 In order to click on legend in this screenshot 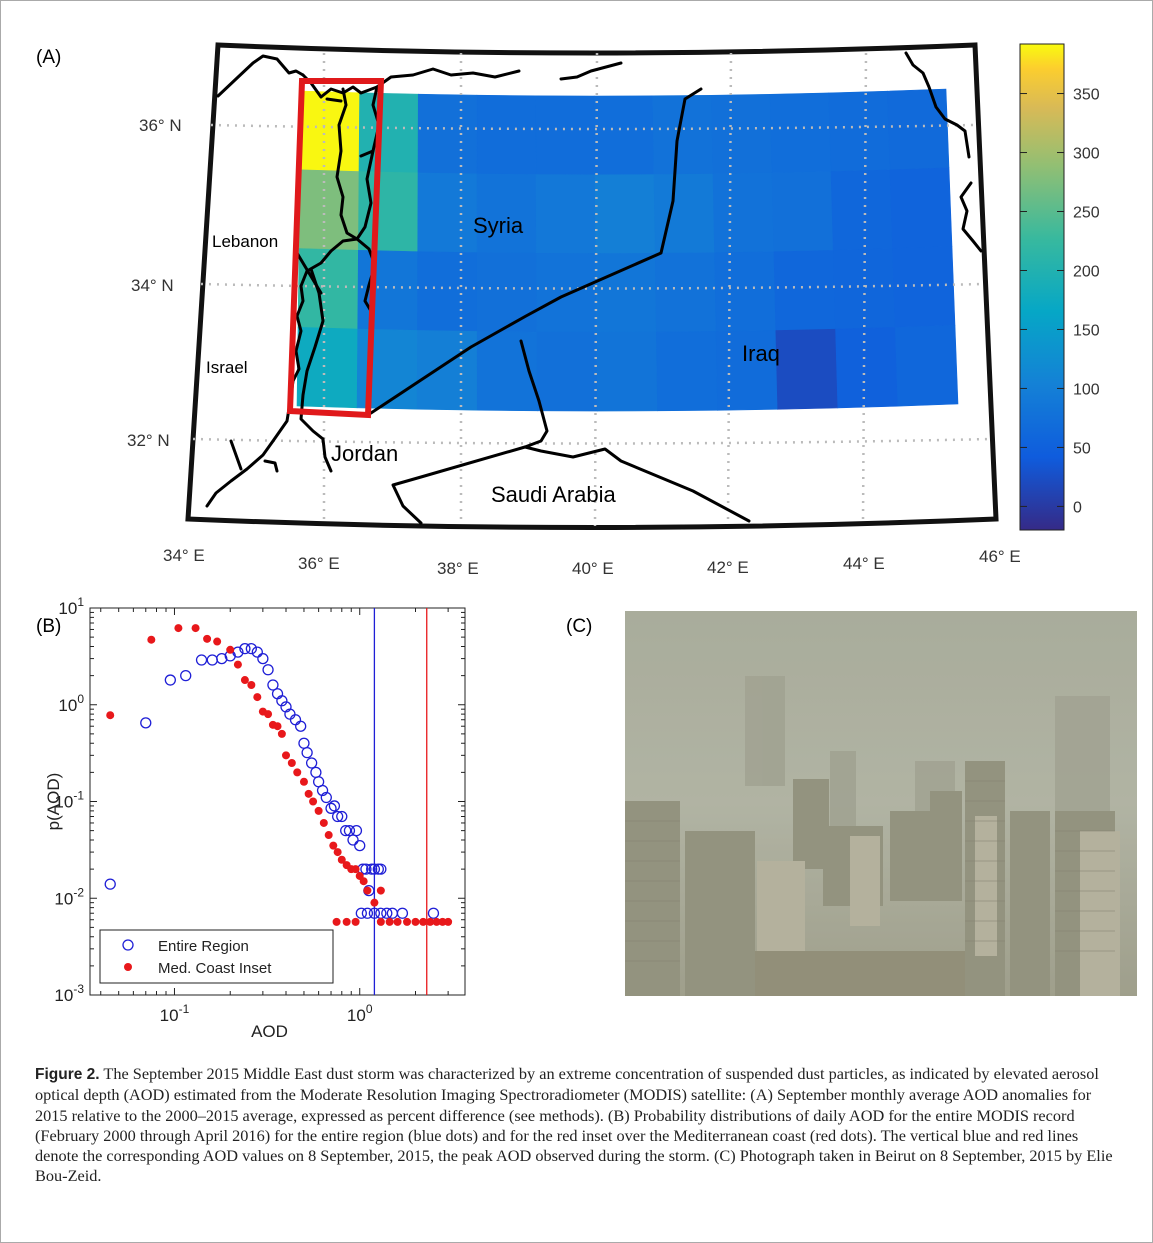, I will do `click(216, 956)`.